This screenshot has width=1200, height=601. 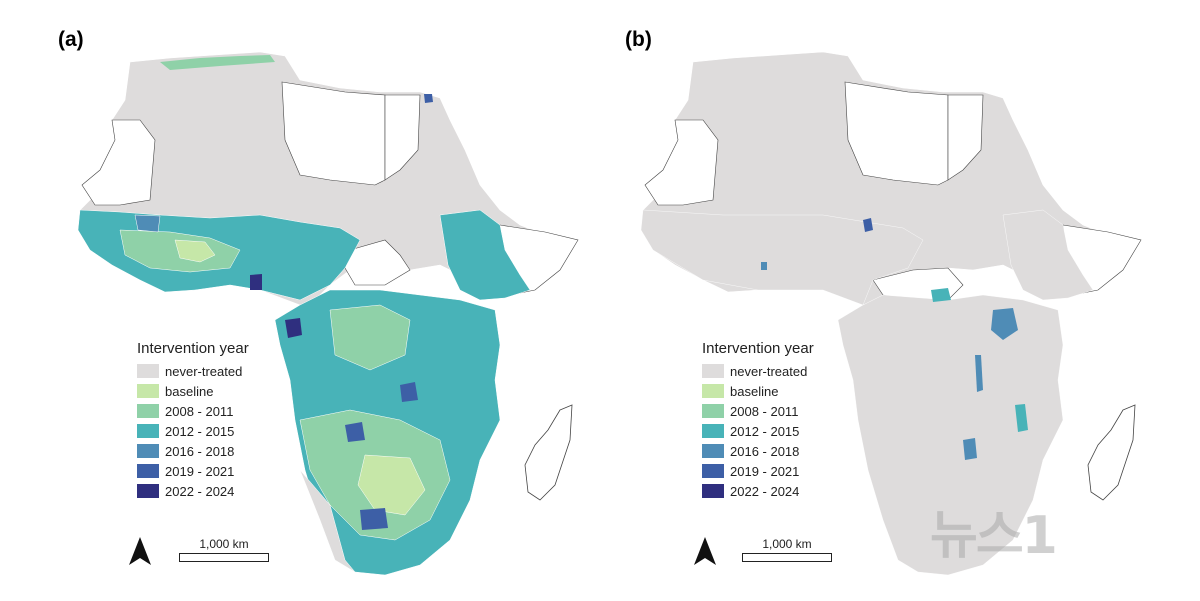 I want to click on news1-watermark-logo: 뉴스1, so click(x=1058, y=537).